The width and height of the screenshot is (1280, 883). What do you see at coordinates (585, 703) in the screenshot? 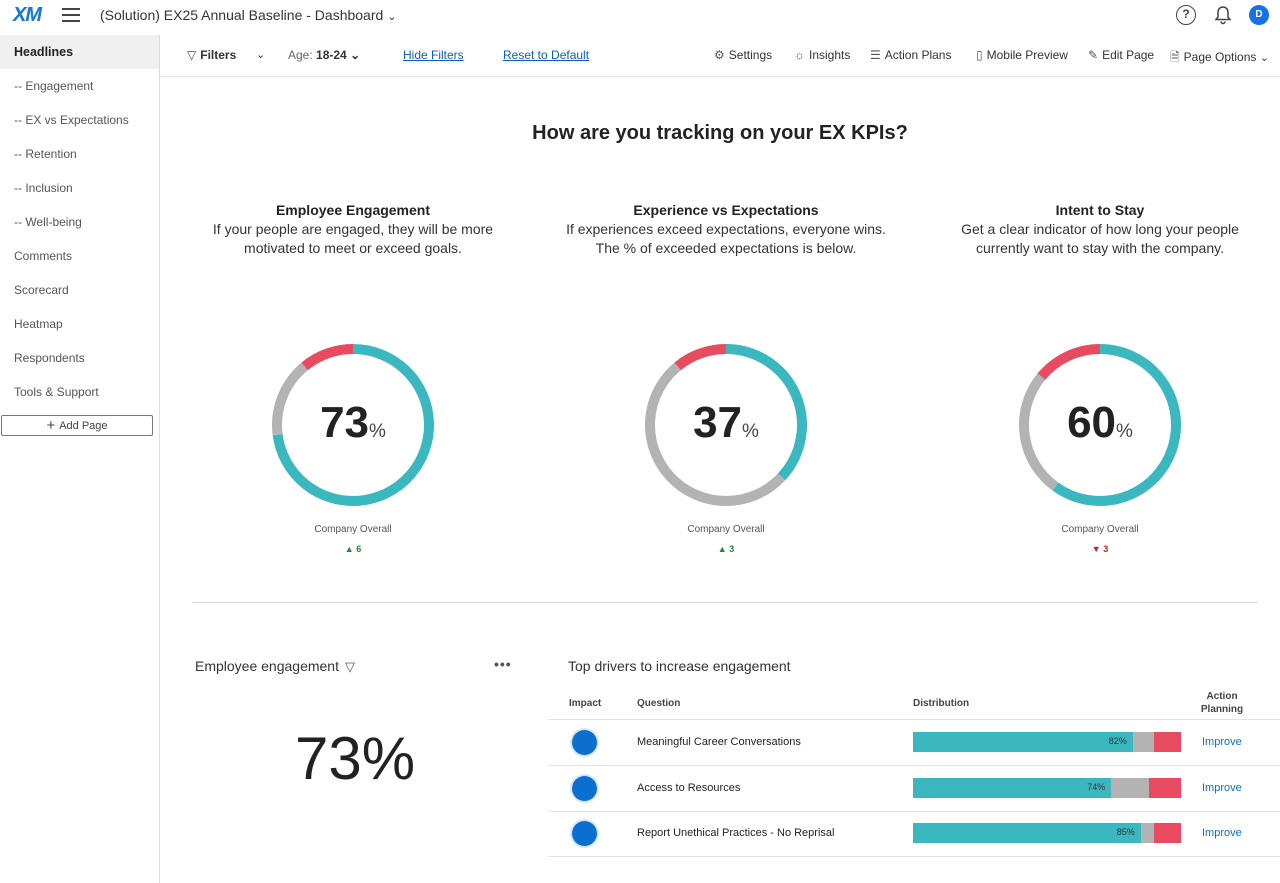
I see `header-impact: Impact` at bounding box center [585, 703].